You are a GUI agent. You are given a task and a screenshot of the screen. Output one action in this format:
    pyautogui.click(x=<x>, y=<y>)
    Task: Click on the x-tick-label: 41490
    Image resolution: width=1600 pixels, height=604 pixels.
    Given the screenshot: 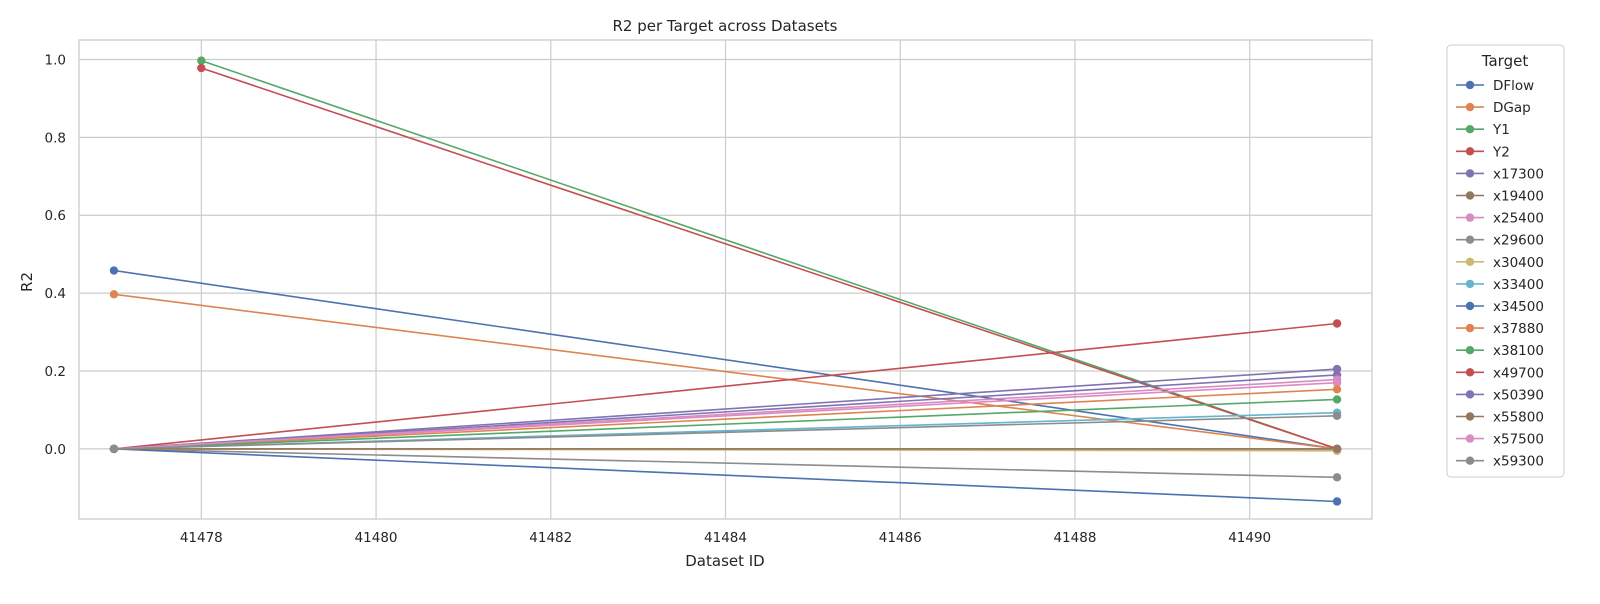 What is the action you would take?
    pyautogui.click(x=1249, y=538)
    